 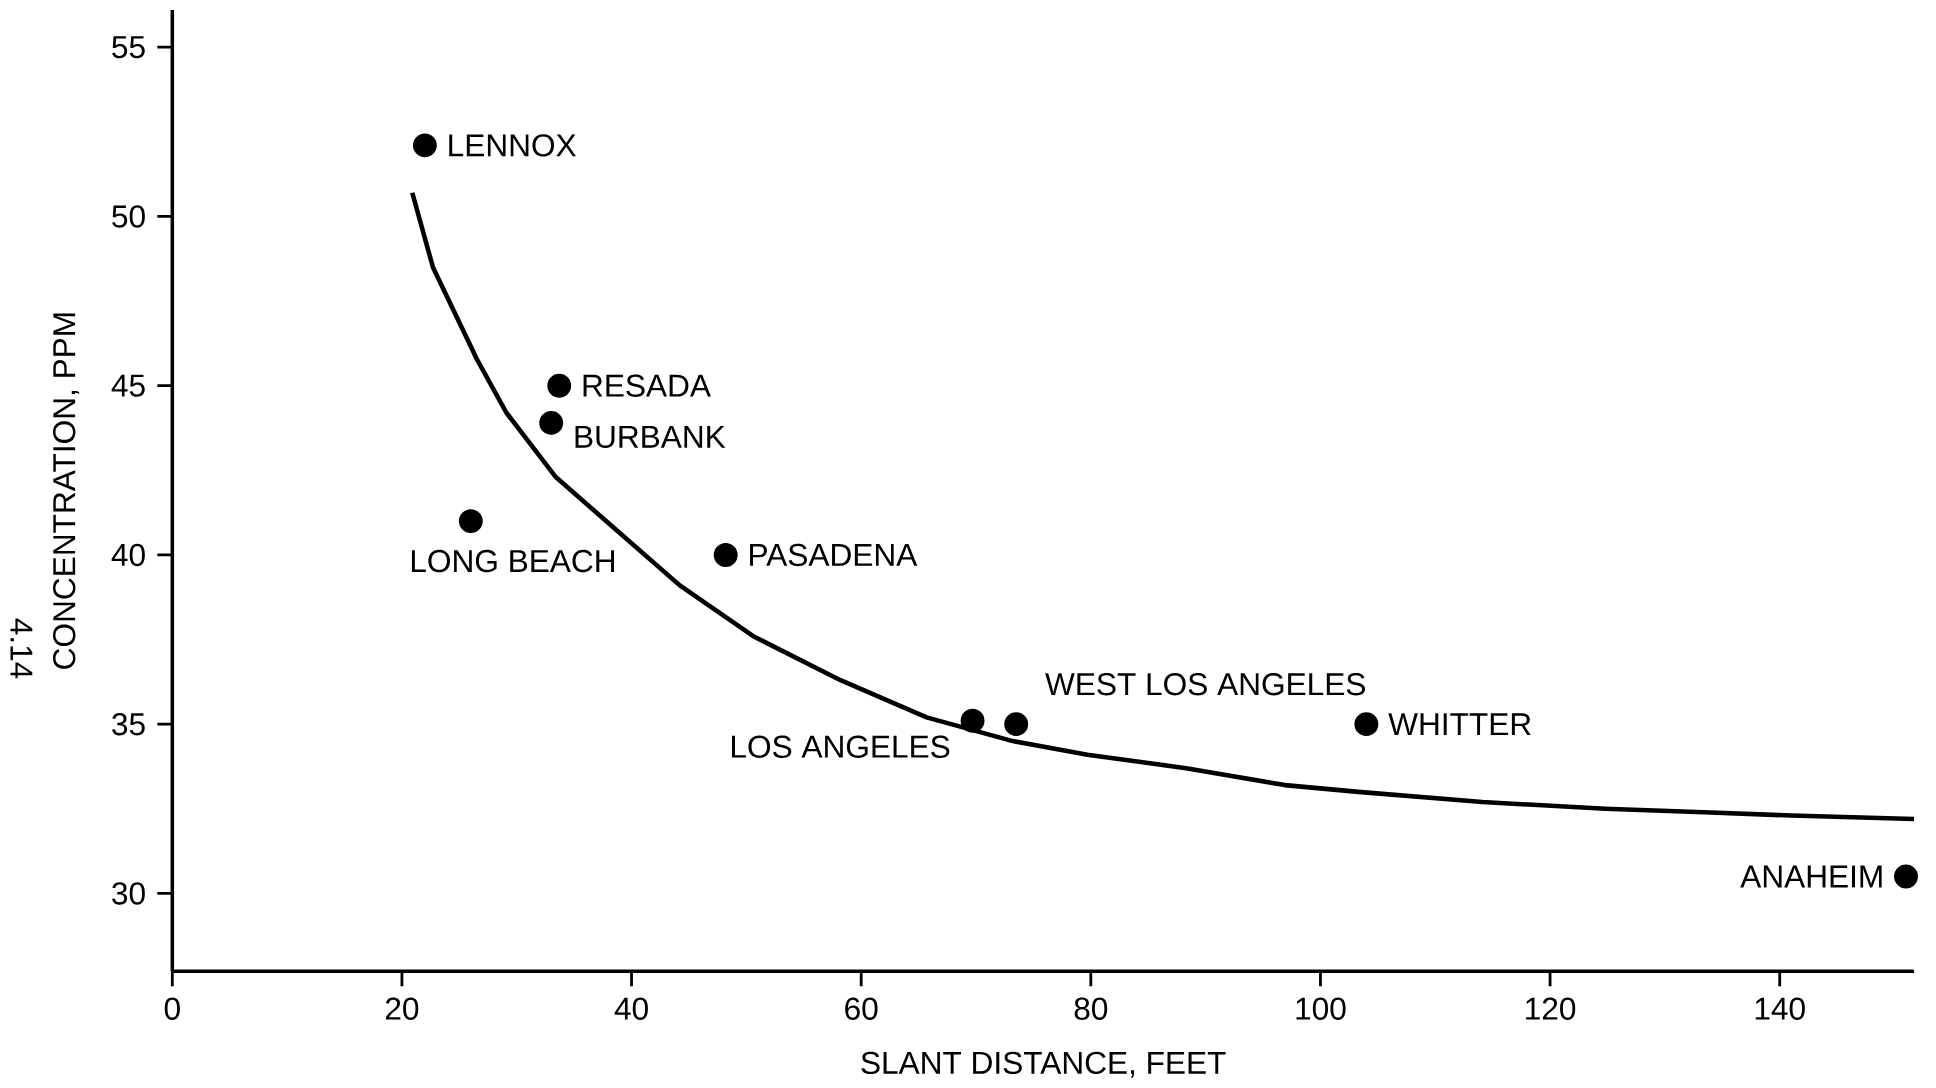 I want to click on x-tick-label: 40, so click(x=631, y=1008).